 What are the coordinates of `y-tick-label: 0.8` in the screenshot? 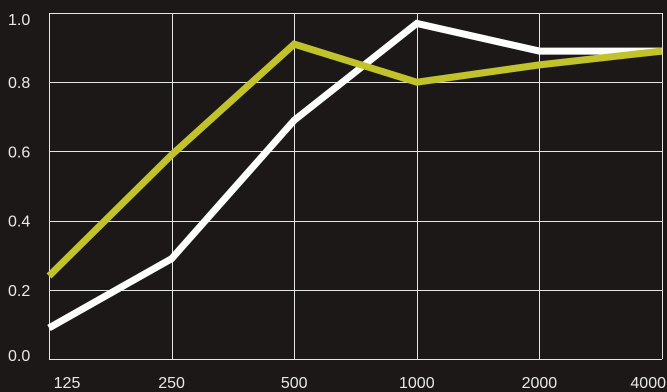 It's located at (19, 83).